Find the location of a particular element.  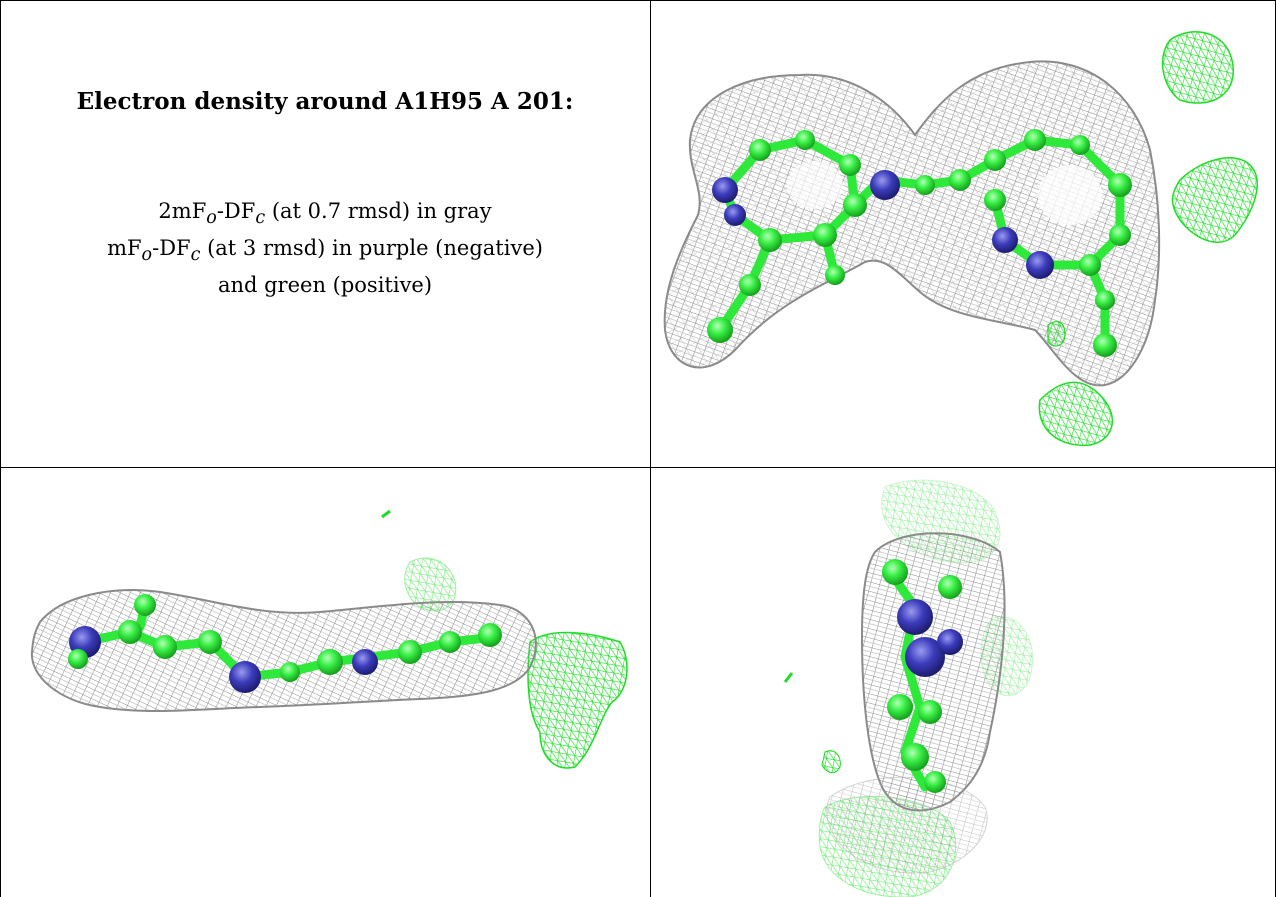

table-border-top is located at coordinates (638, 0).